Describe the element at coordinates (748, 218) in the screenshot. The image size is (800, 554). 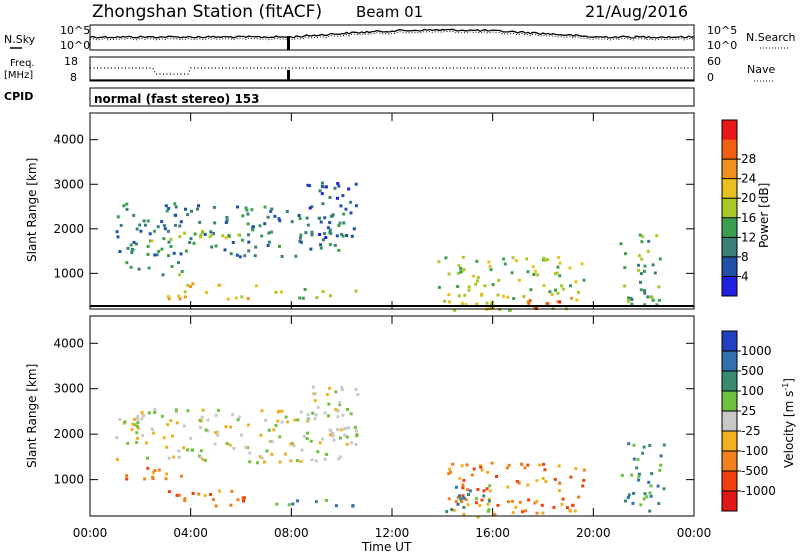
I see `colorbar-tick-label: 16` at that location.